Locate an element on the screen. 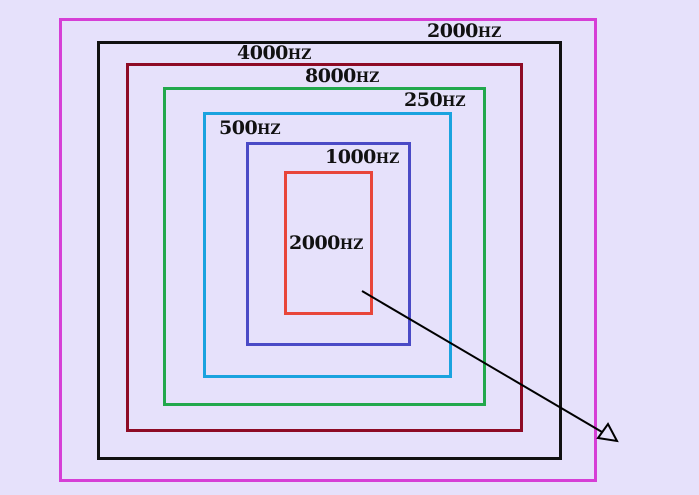  label-250hz: 250HZ is located at coordinates (435, 100).